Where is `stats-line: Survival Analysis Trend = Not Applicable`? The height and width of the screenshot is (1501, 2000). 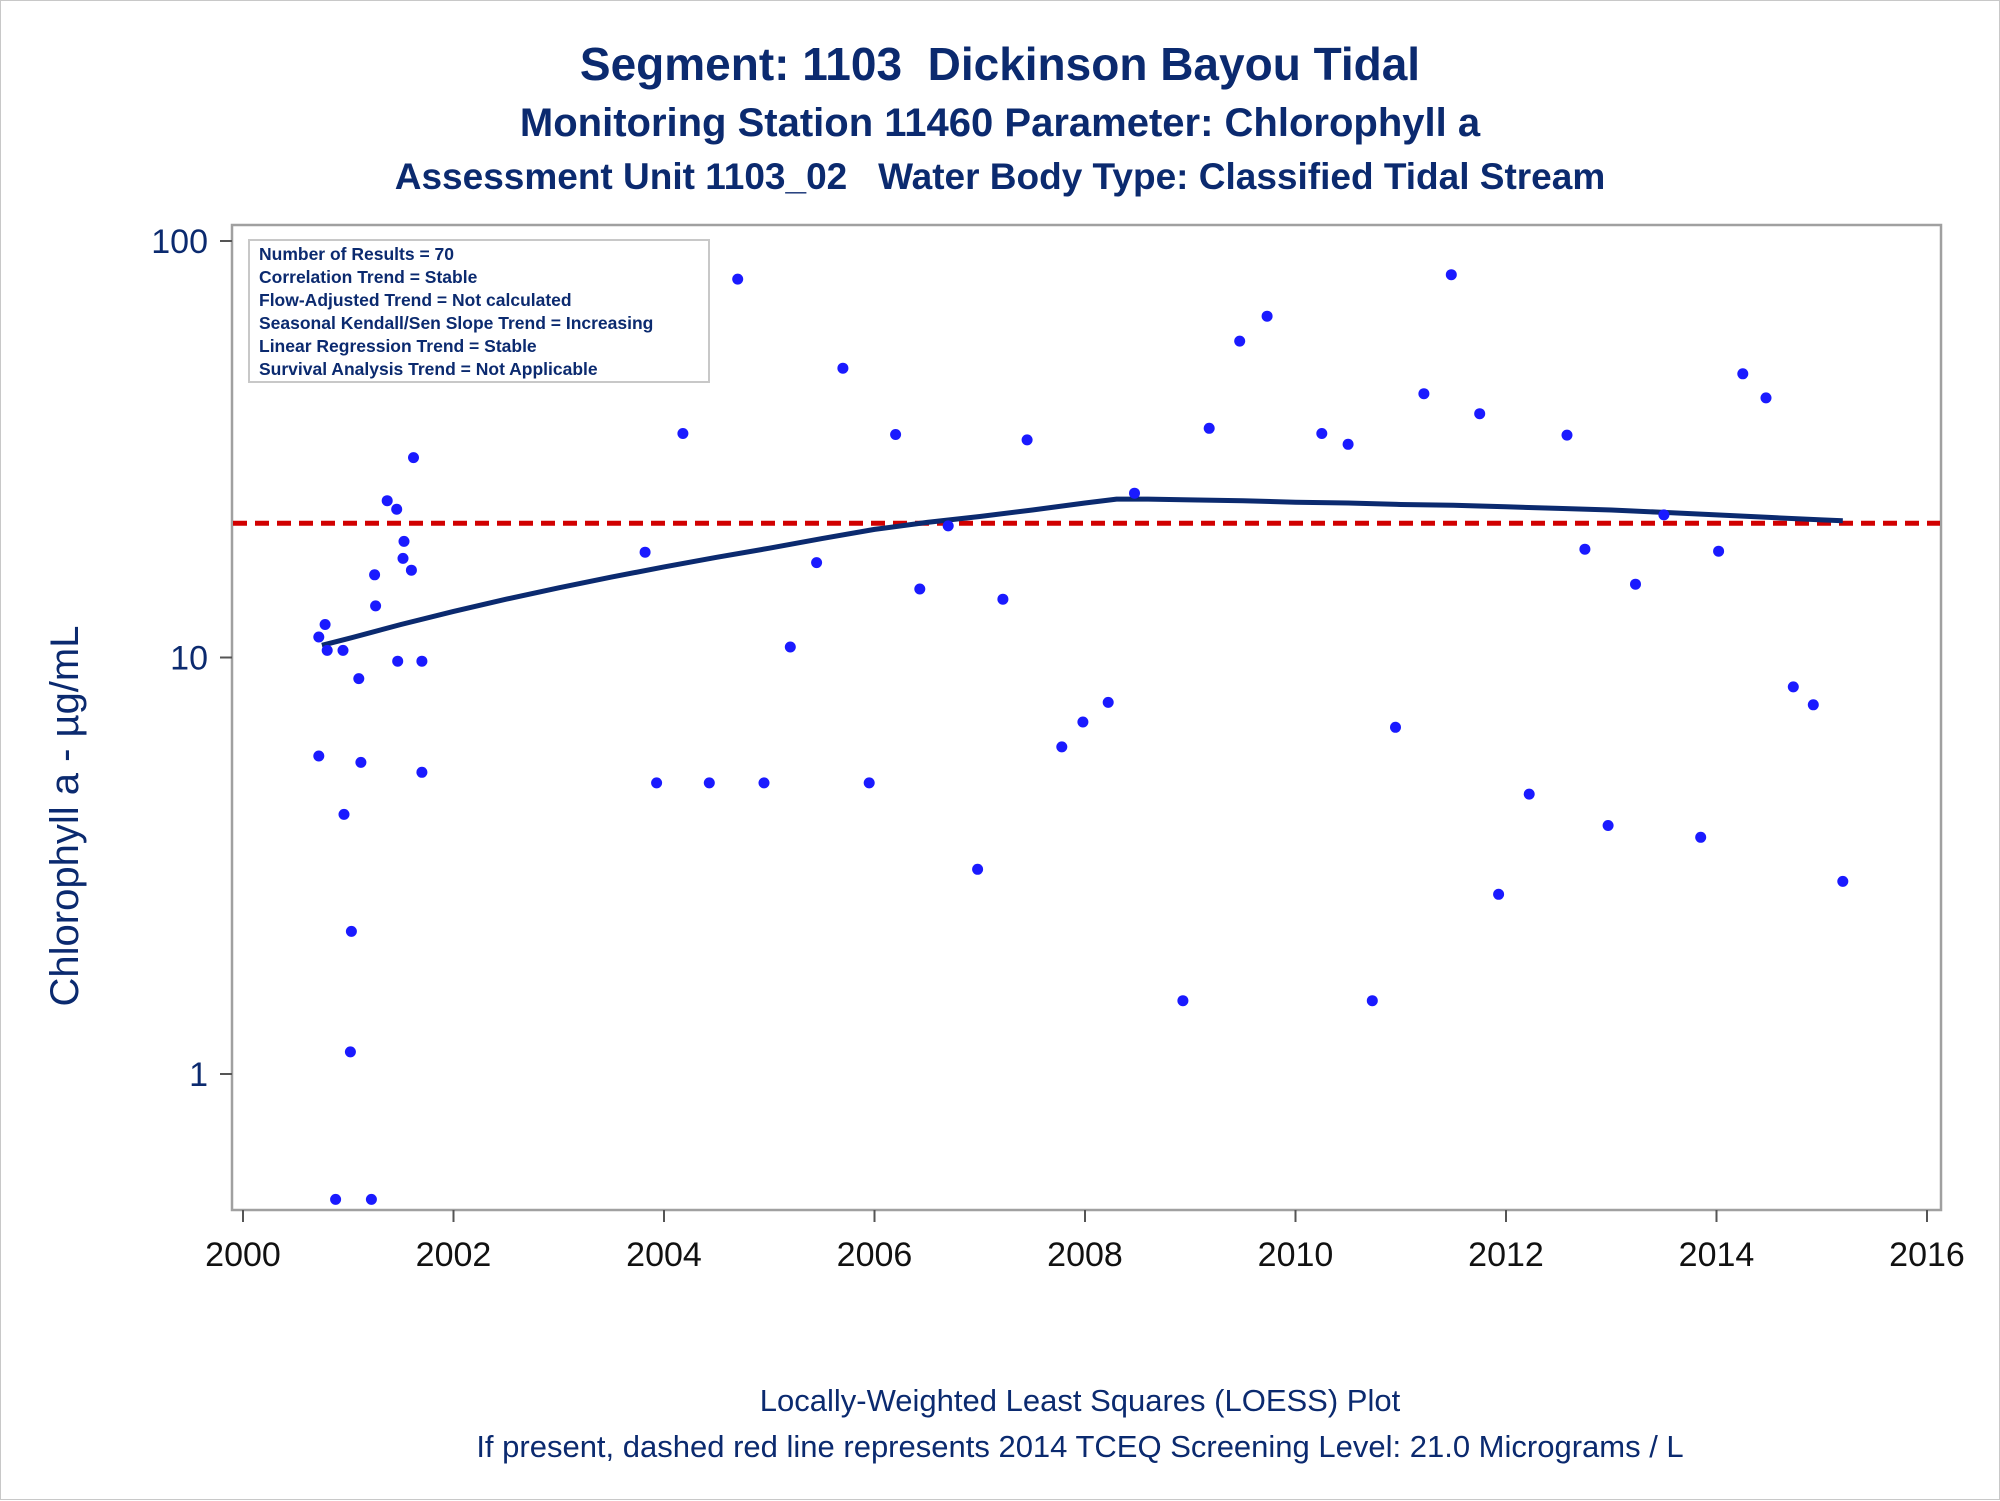
stats-line: Survival Analysis Trend = Not Applicable is located at coordinates (428, 369).